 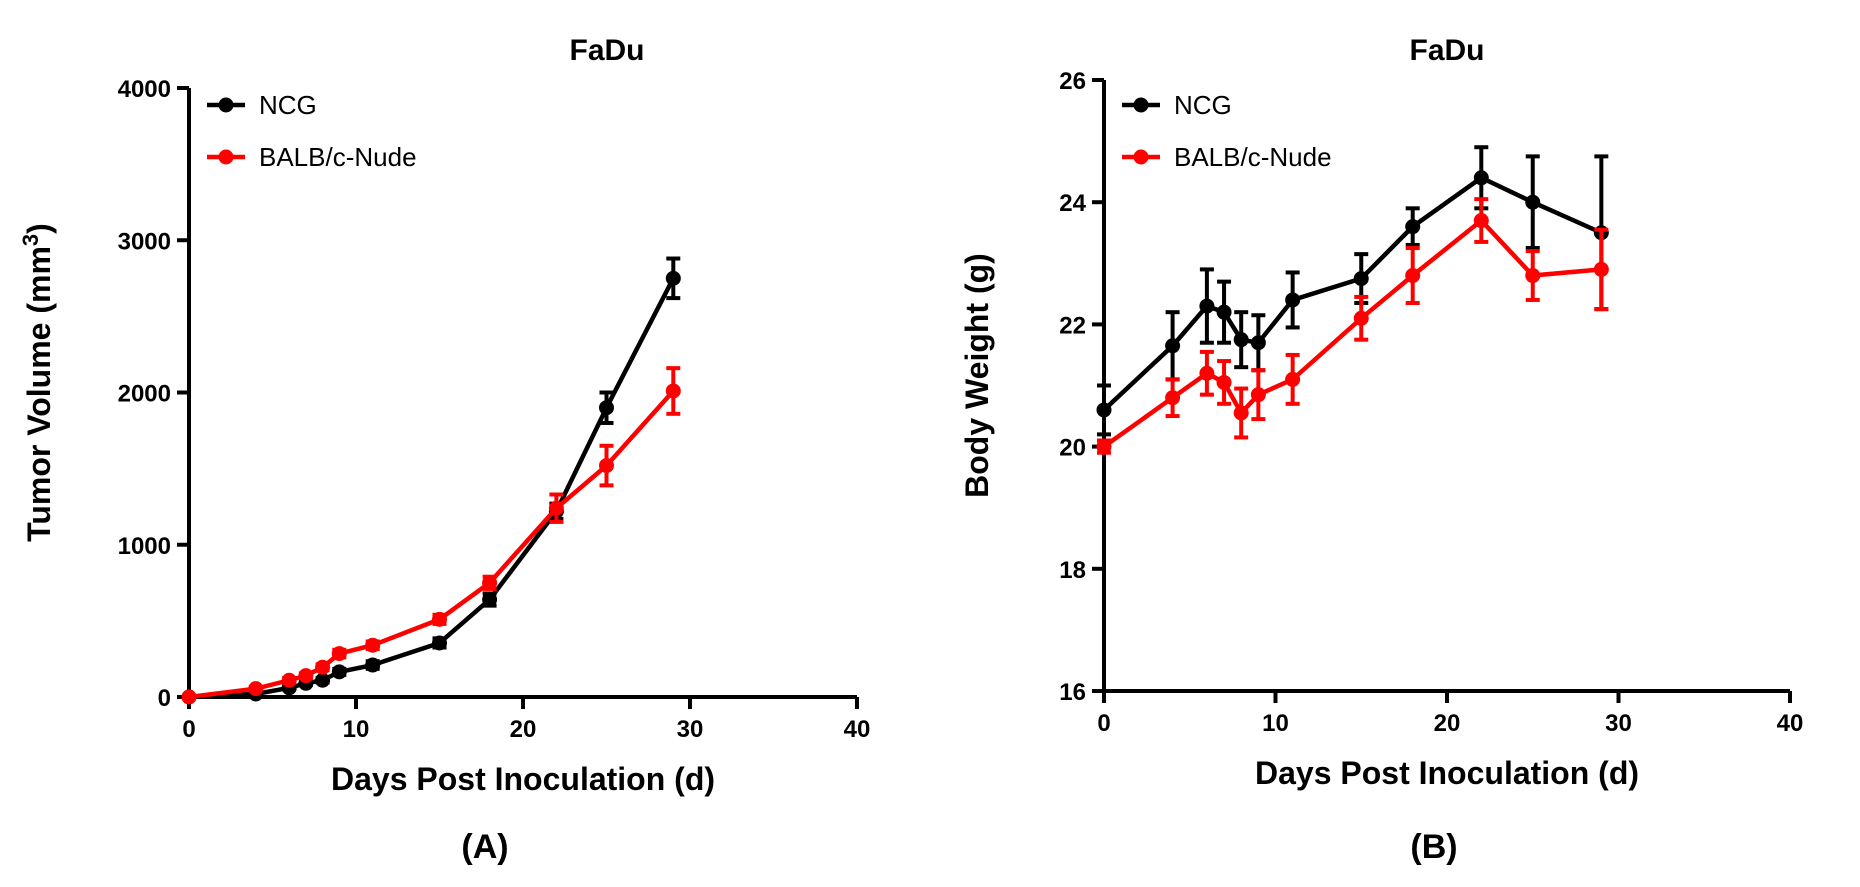 What do you see at coordinates (484, 847) in the screenshot?
I see `panel-label: (A)` at bounding box center [484, 847].